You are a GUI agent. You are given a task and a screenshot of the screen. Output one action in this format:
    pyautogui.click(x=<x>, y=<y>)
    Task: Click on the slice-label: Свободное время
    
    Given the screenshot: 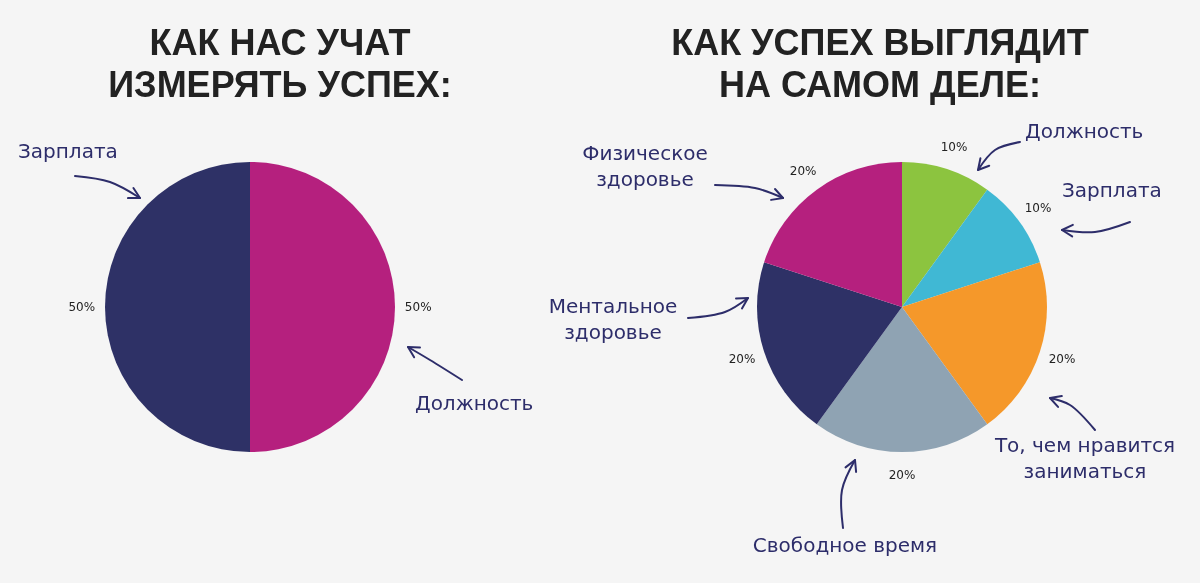 What is the action you would take?
    pyautogui.click(x=845, y=545)
    